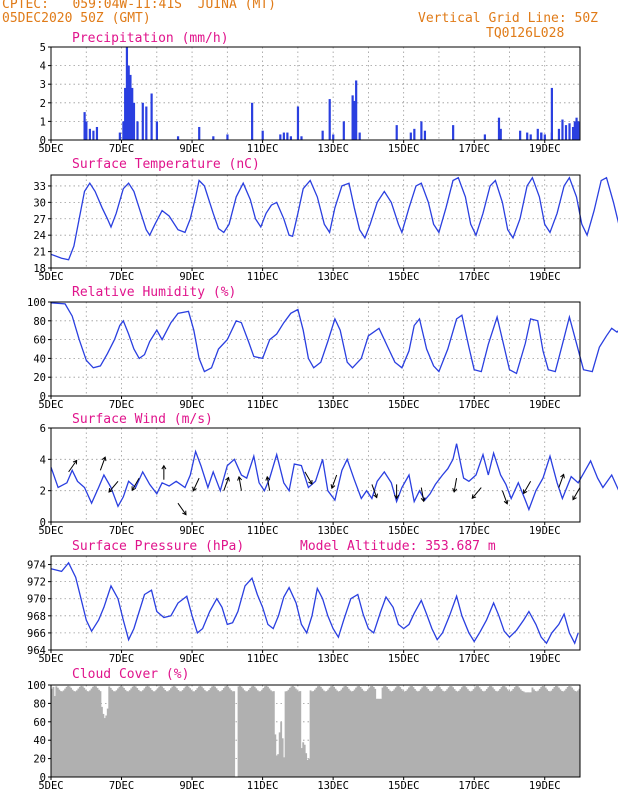  What do you see at coordinates (154, 292) in the screenshot?
I see `panel-title: Relative Humidity (%)` at bounding box center [154, 292].